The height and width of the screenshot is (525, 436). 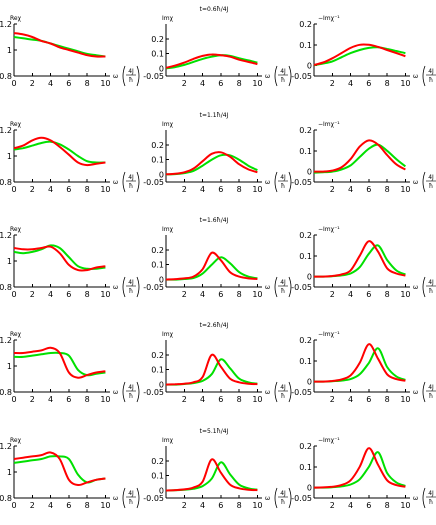 What do you see at coordinates (9, 261) in the screenshot?
I see `y-tick-label: 1` at bounding box center [9, 261].